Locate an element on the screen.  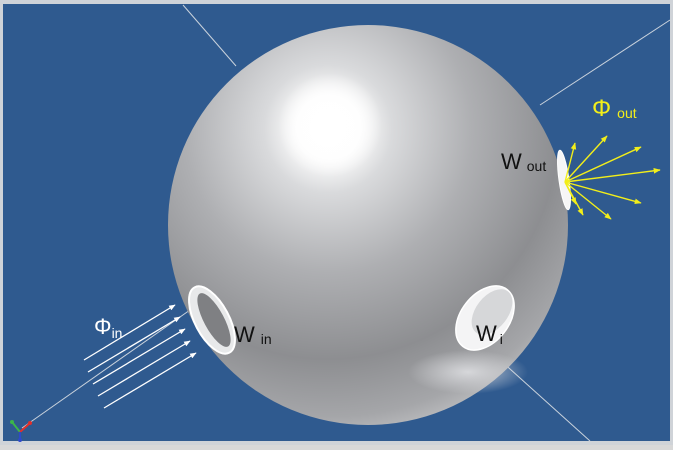
label-phi-in: Φin is located at coordinates (108, 327).